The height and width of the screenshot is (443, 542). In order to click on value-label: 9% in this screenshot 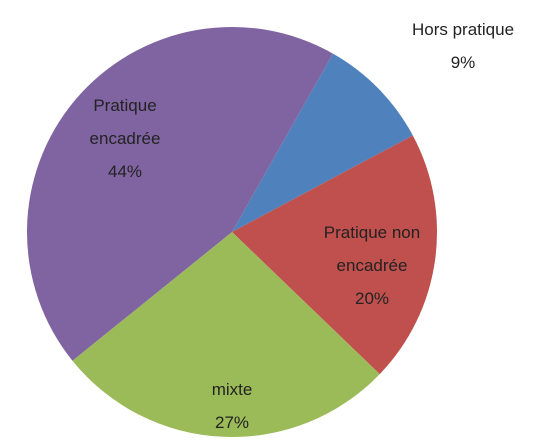, I will do `click(463, 62)`.